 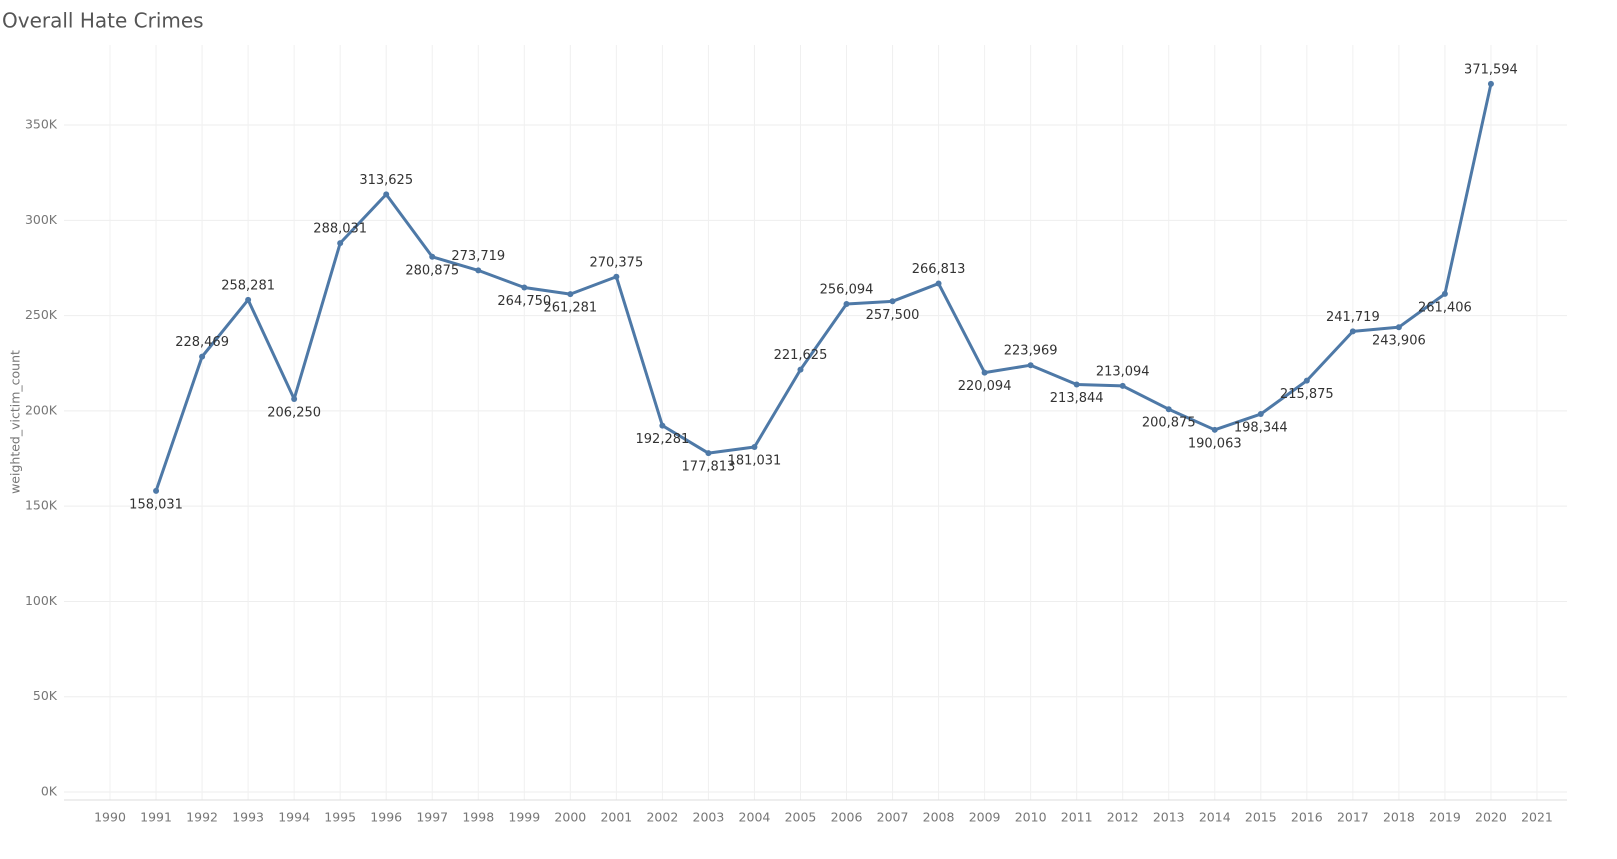 I want to click on x-tick-label: 2017, so click(x=1353, y=817).